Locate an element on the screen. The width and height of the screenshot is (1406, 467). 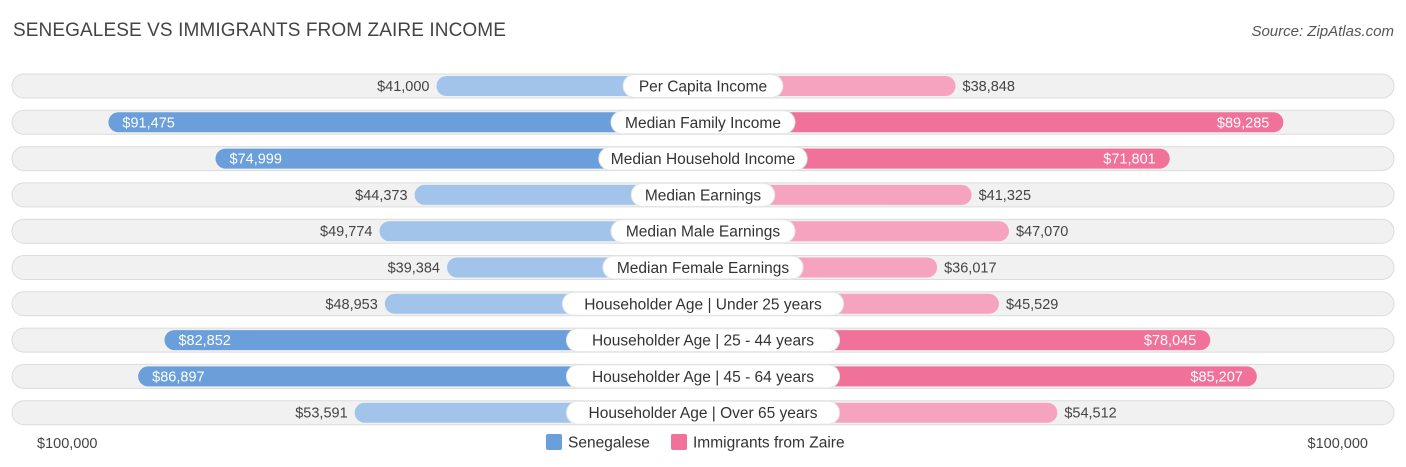
value-label-senegalese: $49,774 is located at coordinates (346, 232).